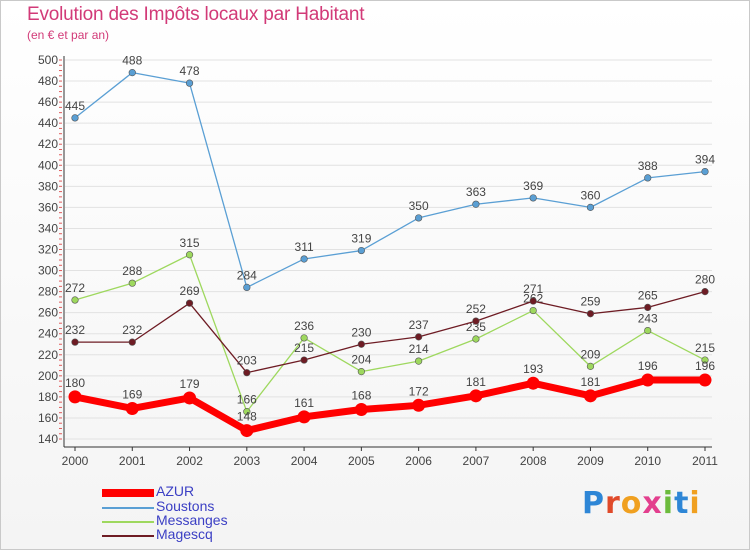  What do you see at coordinates (128, 522) in the screenshot?
I see `legend-swatch-messanges` at bounding box center [128, 522].